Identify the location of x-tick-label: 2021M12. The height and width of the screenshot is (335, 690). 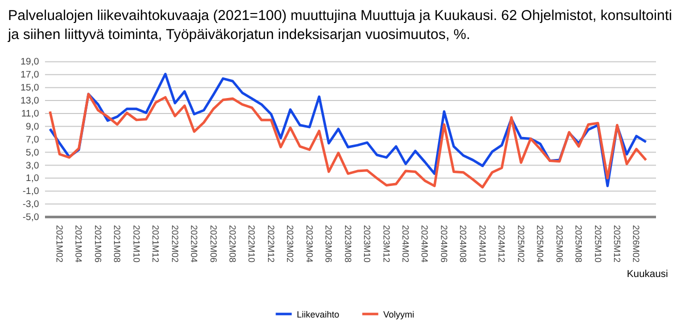
(155, 244).